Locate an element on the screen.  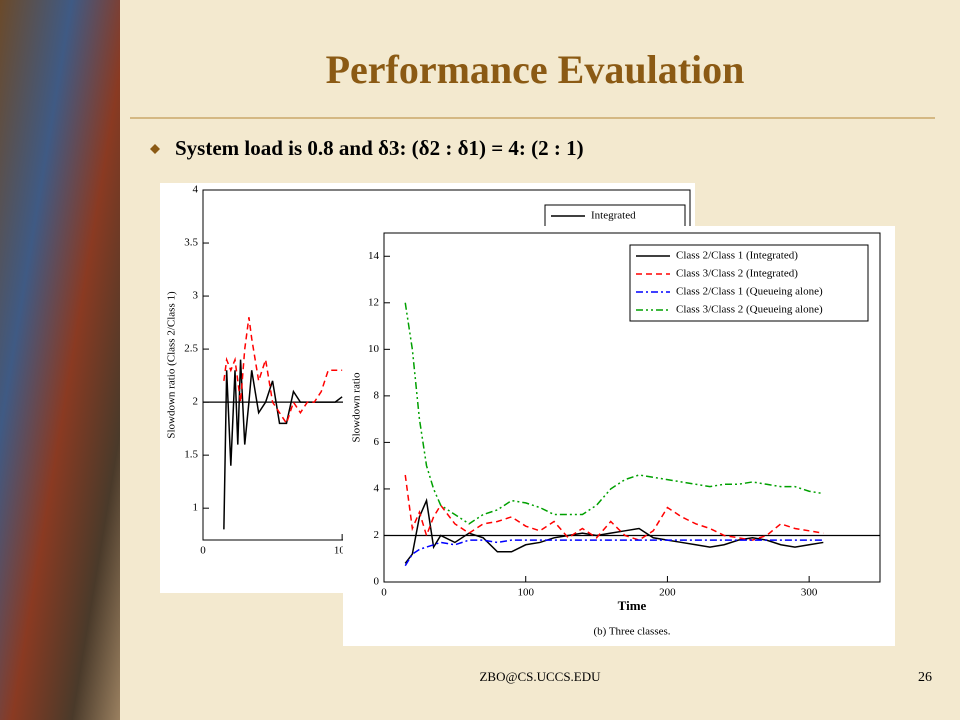
legend-label: Class 2/Class 1 (Integrated) is located at coordinates (737, 256).